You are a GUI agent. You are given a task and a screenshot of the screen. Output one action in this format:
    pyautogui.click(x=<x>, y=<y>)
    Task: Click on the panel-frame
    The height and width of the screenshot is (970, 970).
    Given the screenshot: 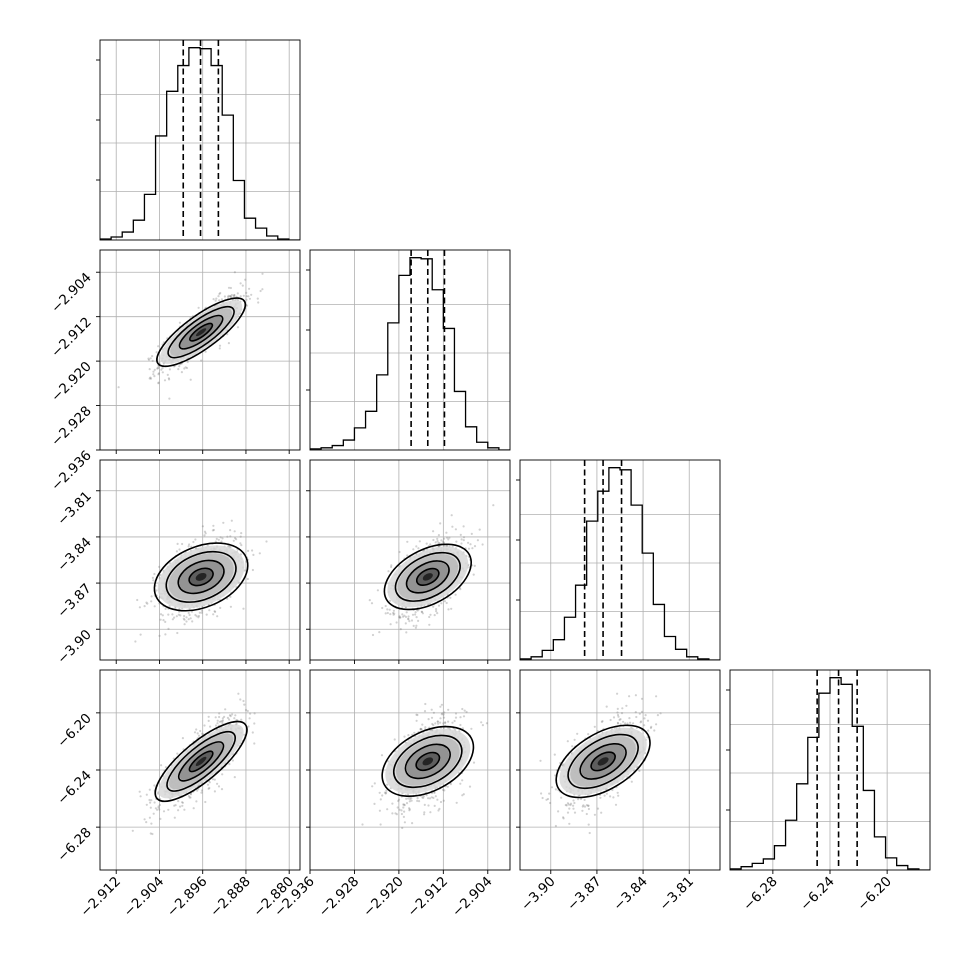 What is the action you would take?
    pyautogui.click(x=410, y=560)
    